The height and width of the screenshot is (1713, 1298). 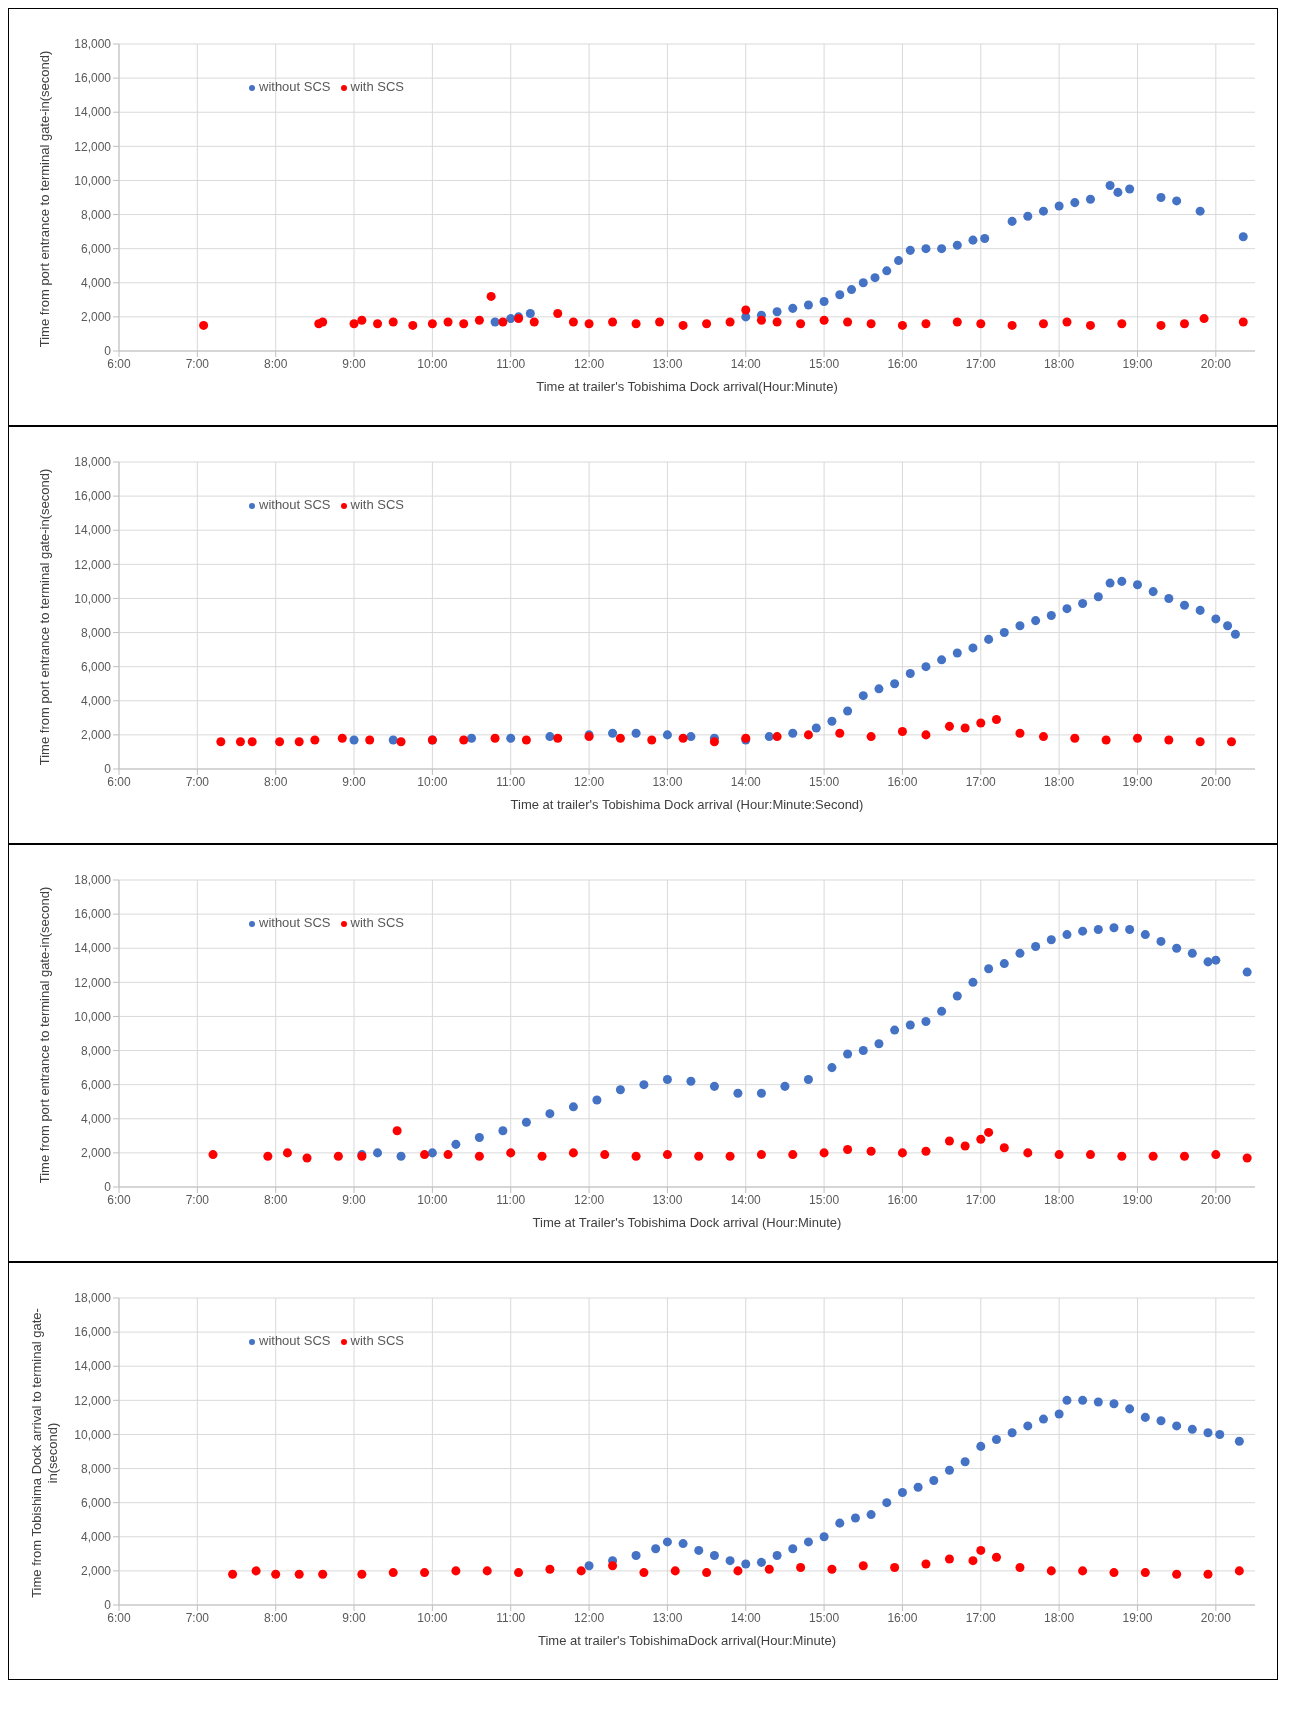 I want to click on y-tick-label: 16,000, so click(x=93, y=914).